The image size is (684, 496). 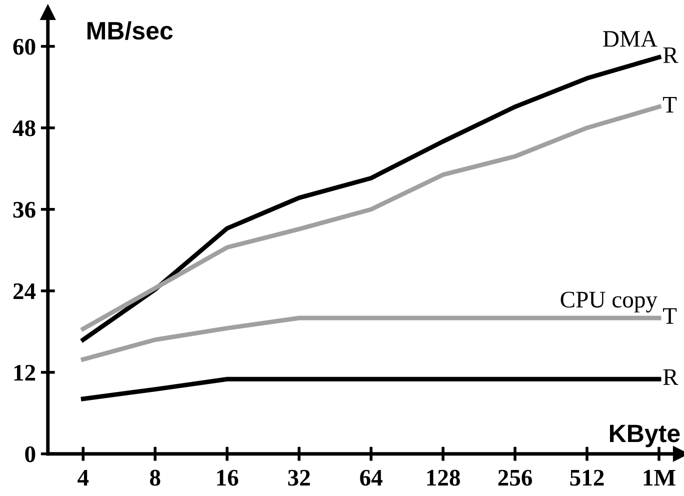 I want to click on line-series, so click(x=371, y=339).